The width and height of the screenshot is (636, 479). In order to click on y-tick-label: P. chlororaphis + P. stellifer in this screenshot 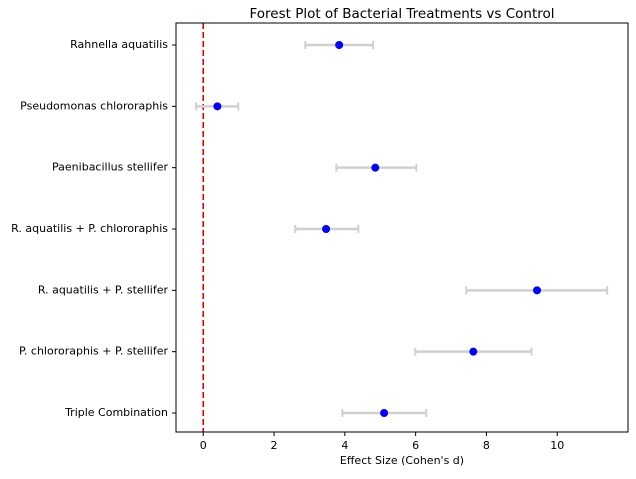, I will do `click(93, 351)`.